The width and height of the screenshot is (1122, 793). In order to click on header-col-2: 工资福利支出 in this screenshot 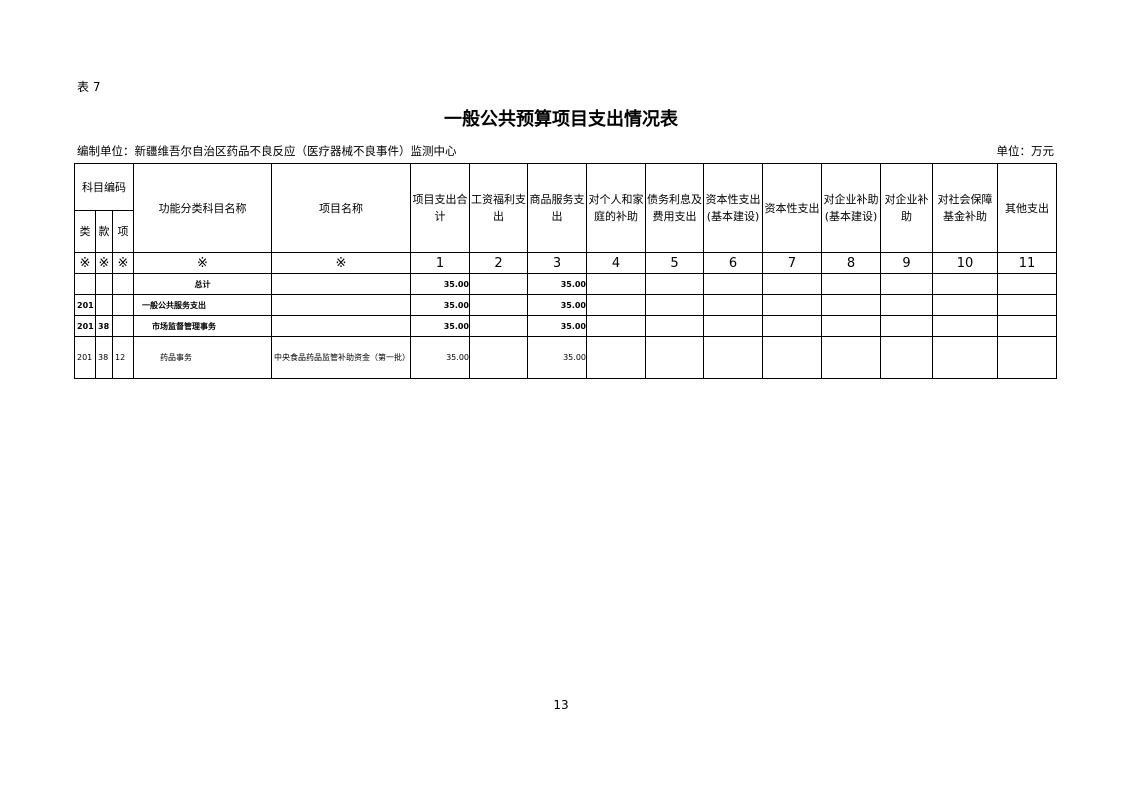, I will do `click(498, 208)`.